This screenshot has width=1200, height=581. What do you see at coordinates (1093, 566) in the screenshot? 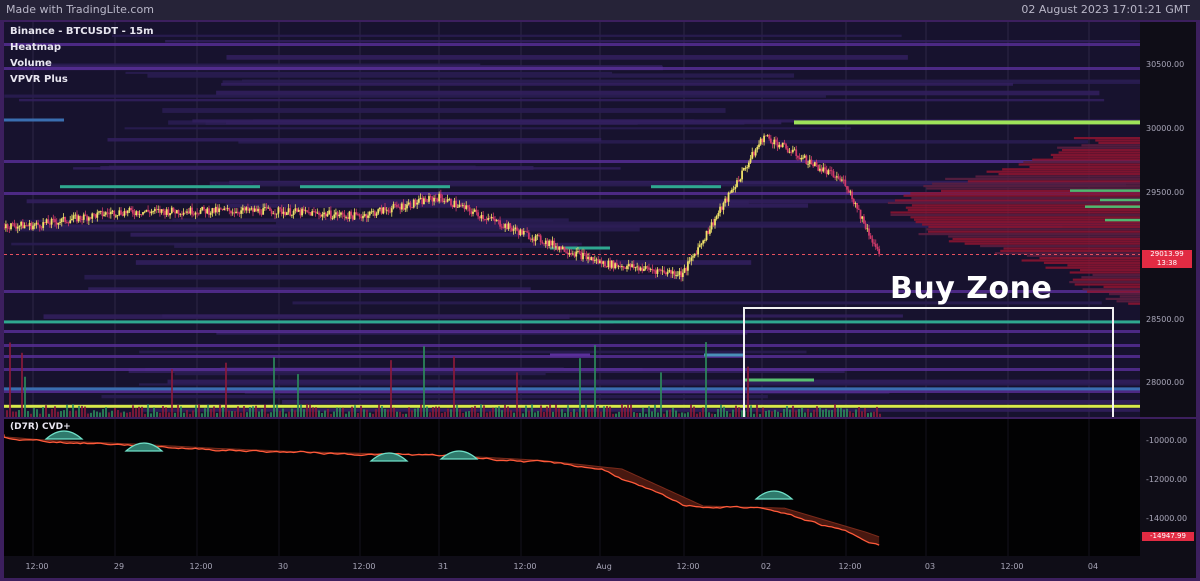
I see `time-tick: 04` at bounding box center [1093, 566].